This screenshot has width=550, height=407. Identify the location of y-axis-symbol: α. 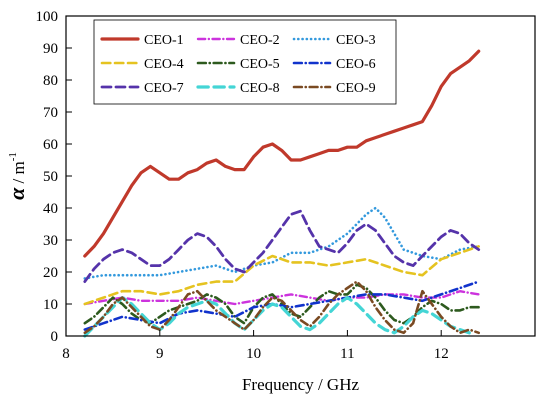
(16, 193).